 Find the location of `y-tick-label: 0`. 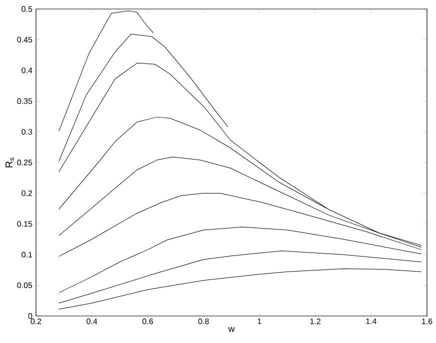

y-tick-label: 0 is located at coordinates (30, 316).